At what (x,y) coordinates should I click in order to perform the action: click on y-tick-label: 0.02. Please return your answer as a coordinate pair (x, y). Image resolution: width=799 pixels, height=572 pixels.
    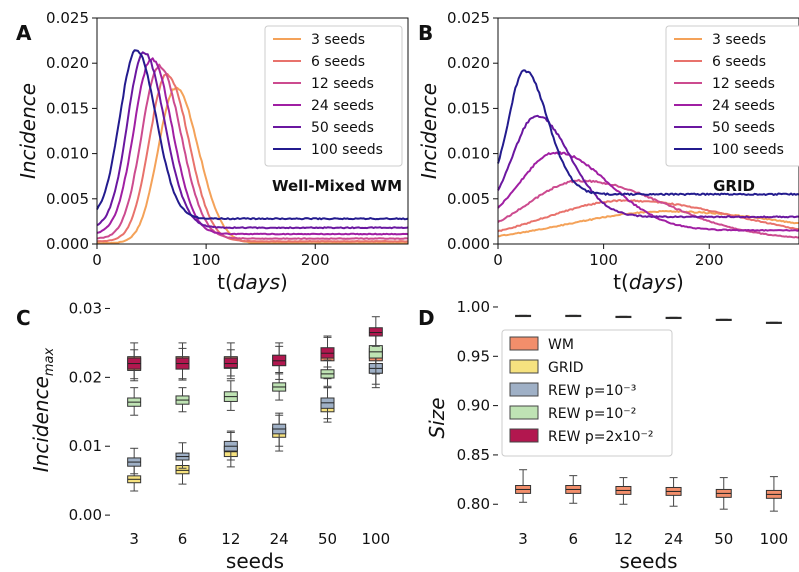
    Looking at the image, I should click on (85, 377).